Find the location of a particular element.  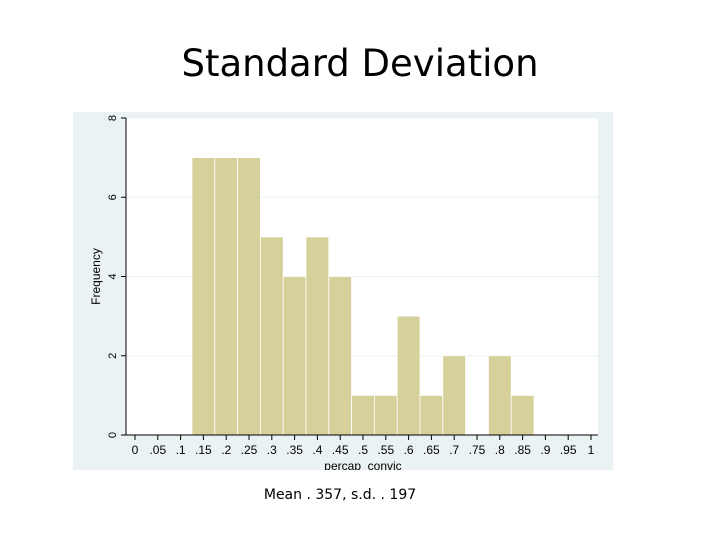

x-tick-label: .75 is located at coordinates (477, 450).